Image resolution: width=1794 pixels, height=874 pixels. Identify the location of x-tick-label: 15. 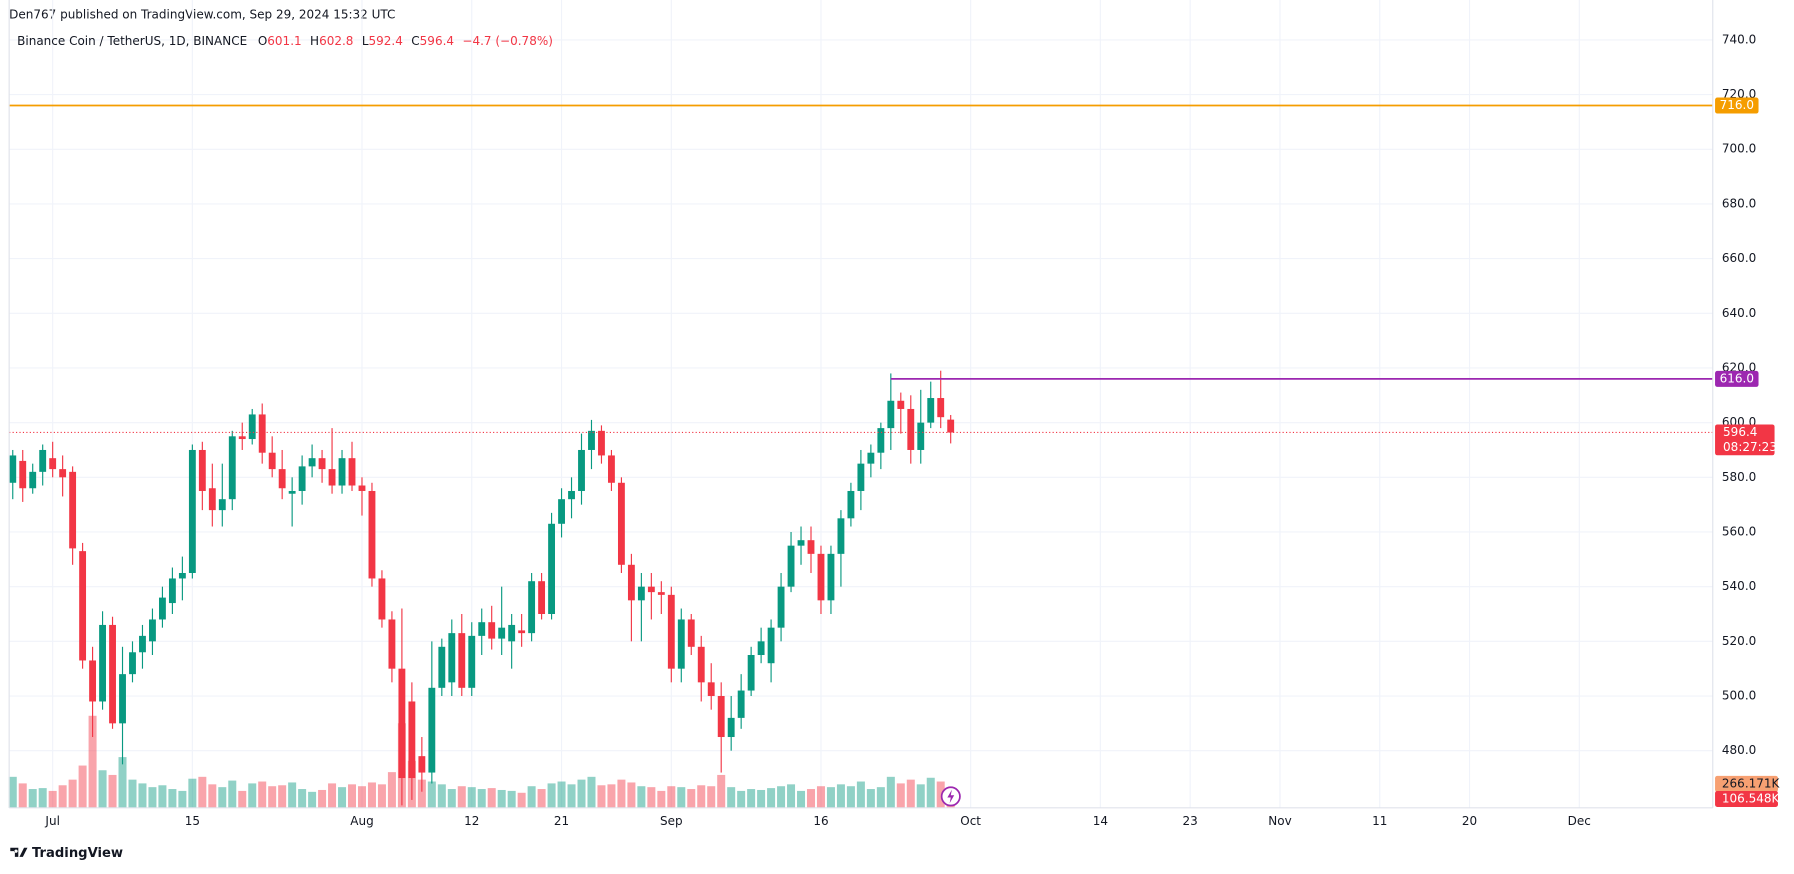
(192, 821).